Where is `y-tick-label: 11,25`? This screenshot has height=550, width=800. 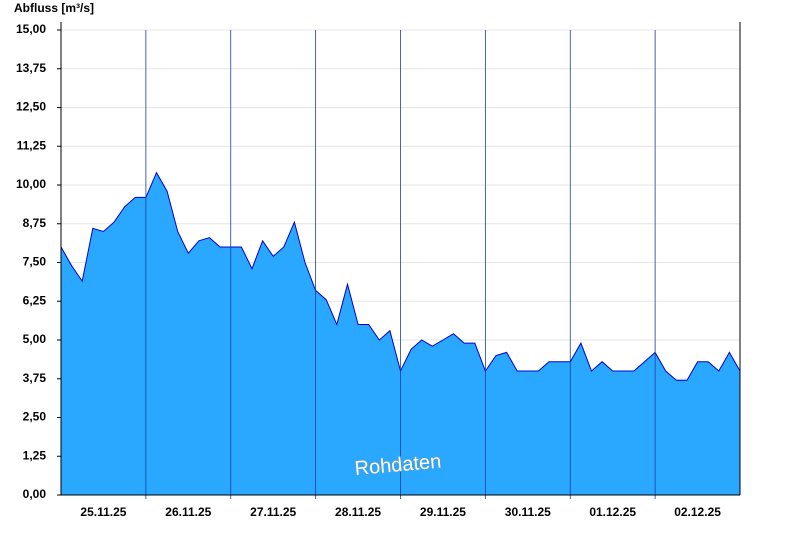
y-tick-label: 11,25 is located at coordinates (32, 145).